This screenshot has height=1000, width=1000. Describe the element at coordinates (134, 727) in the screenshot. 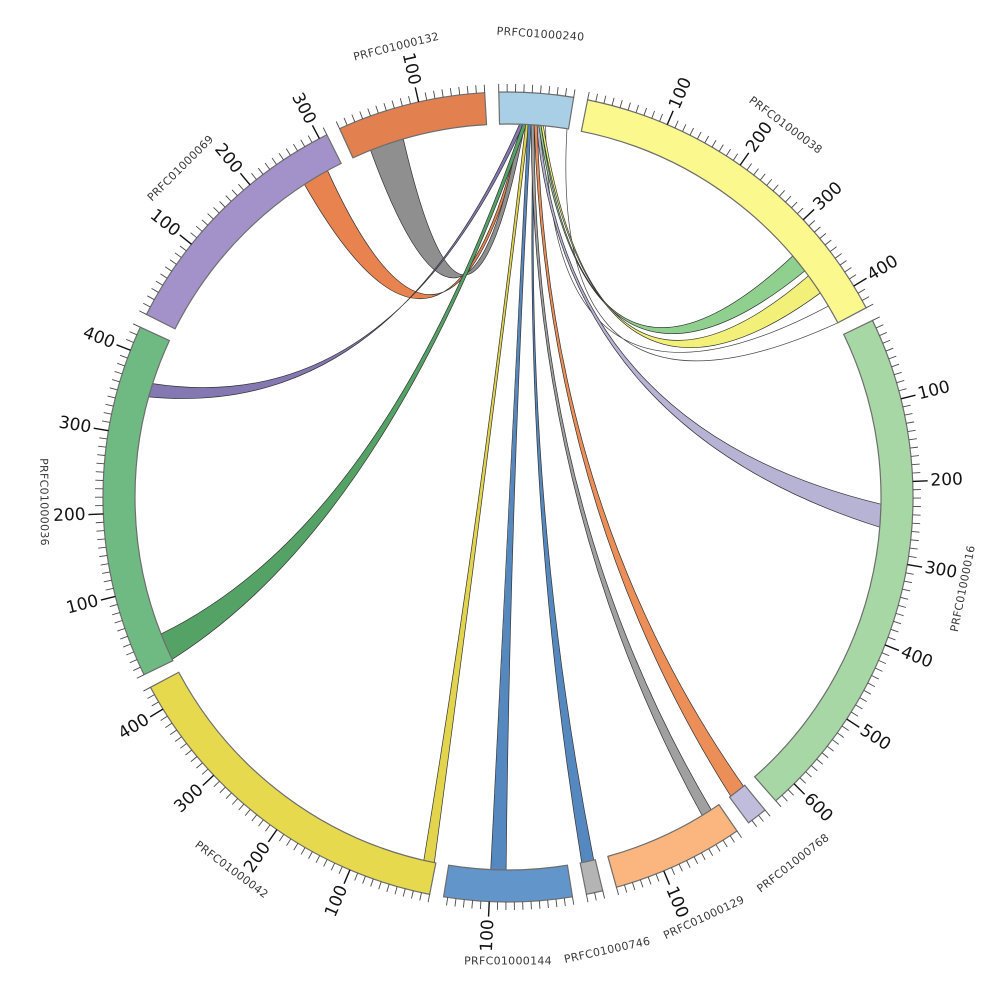

I see `tick-label: 400` at that location.